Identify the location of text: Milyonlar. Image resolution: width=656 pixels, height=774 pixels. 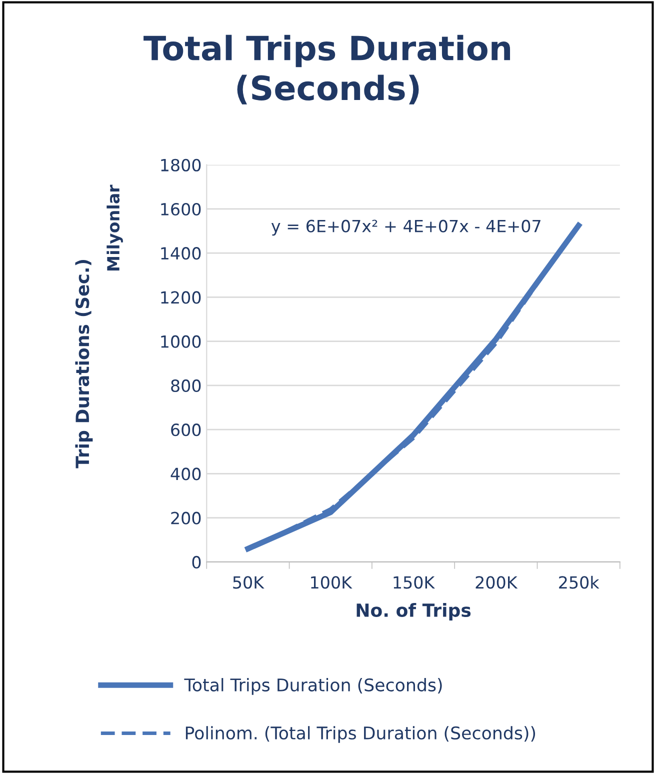
(114, 227).